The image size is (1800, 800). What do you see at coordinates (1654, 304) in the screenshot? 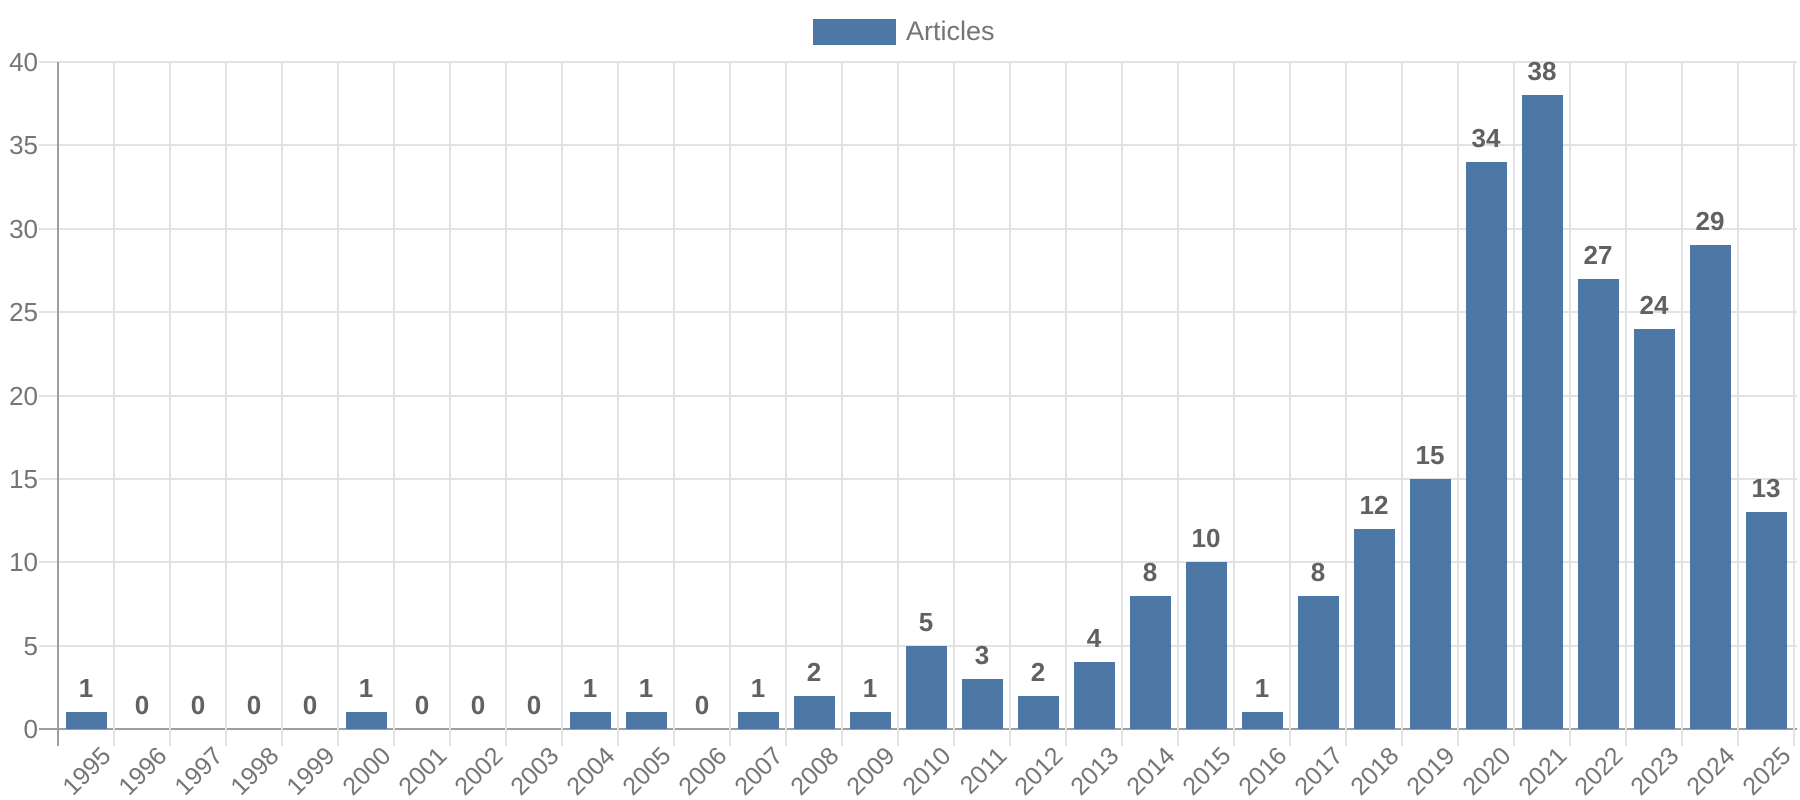
I see `value-label-2023: 24` at bounding box center [1654, 304].